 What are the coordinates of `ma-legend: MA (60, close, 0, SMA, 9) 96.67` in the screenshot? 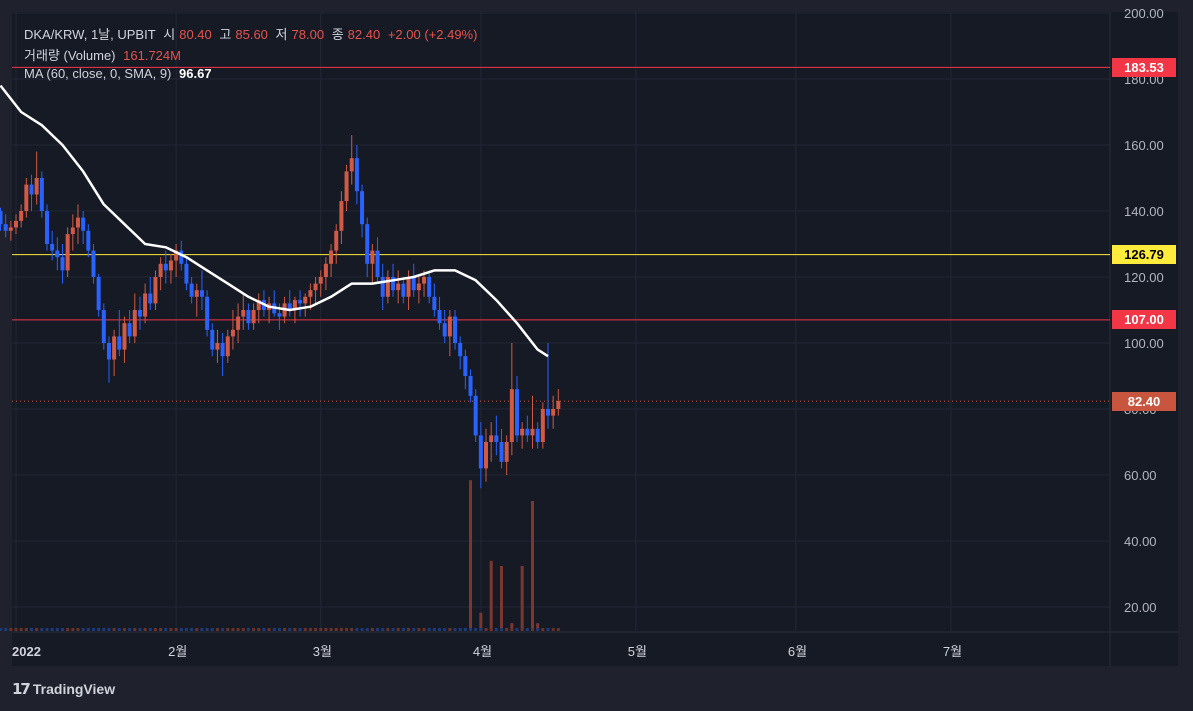 It's located at (120, 73).